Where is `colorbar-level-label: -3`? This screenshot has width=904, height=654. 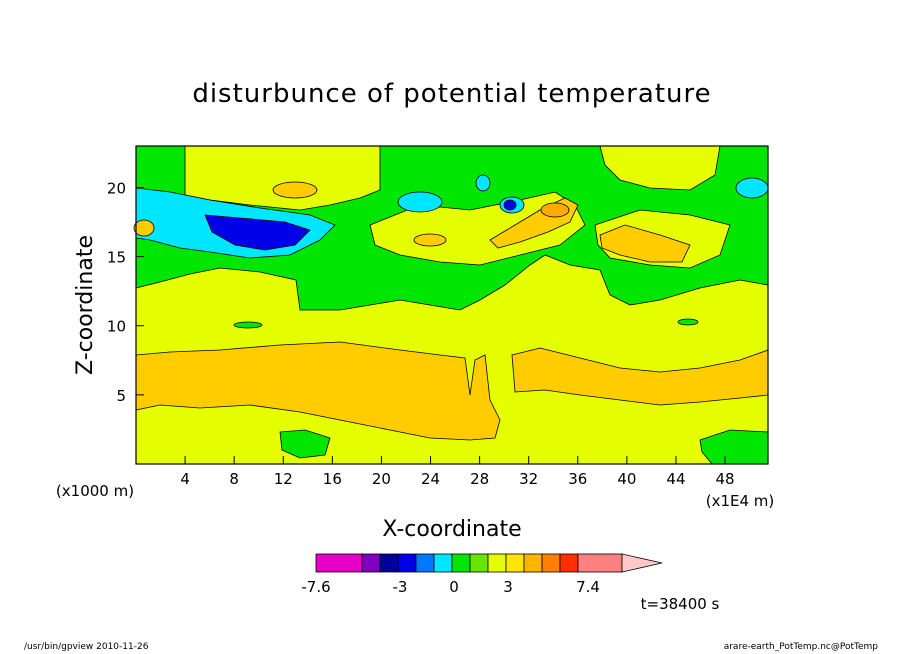 colorbar-level-label: -3 is located at coordinates (400, 587).